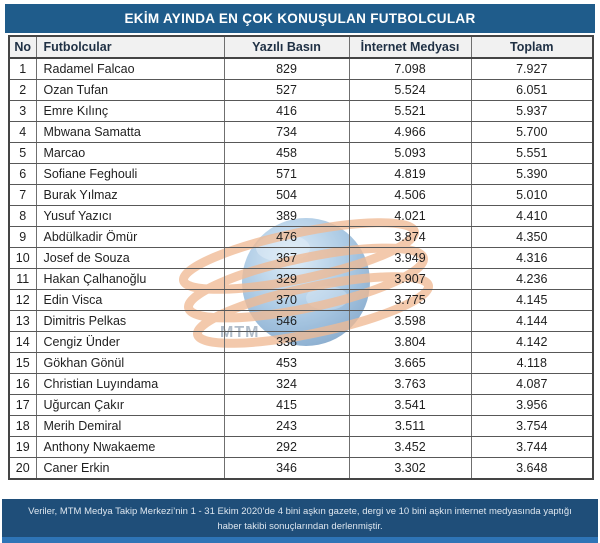 This screenshot has width=600, height=543. What do you see at coordinates (410, 132) in the screenshot?
I see `internet-media-cell: 4.966` at bounding box center [410, 132].